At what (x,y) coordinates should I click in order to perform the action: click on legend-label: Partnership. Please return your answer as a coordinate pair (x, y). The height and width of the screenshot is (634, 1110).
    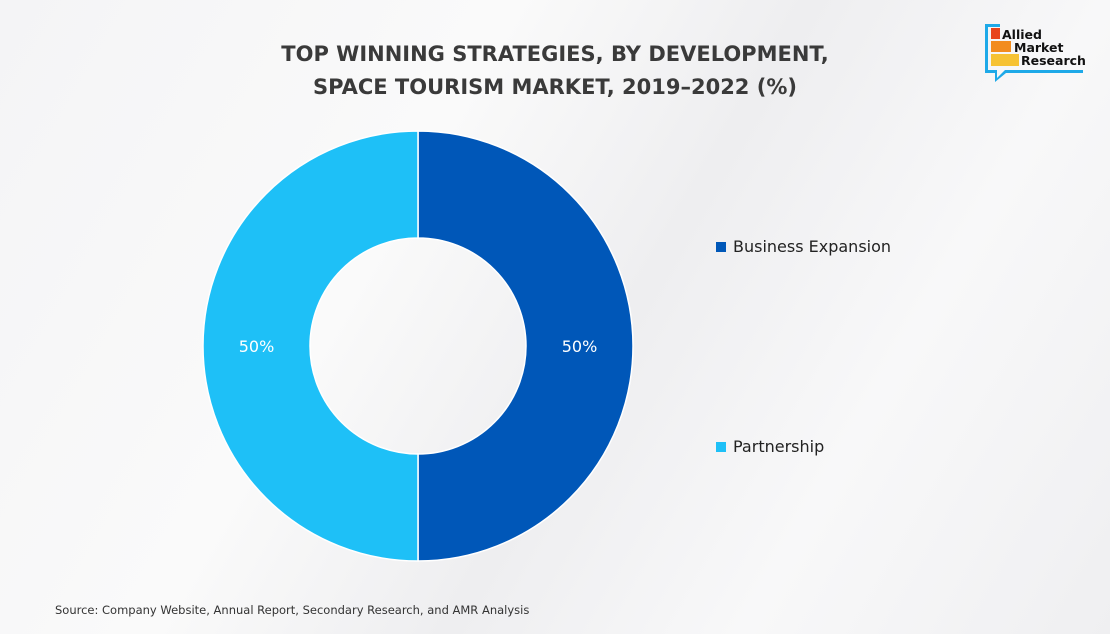
    Looking at the image, I should click on (779, 446).